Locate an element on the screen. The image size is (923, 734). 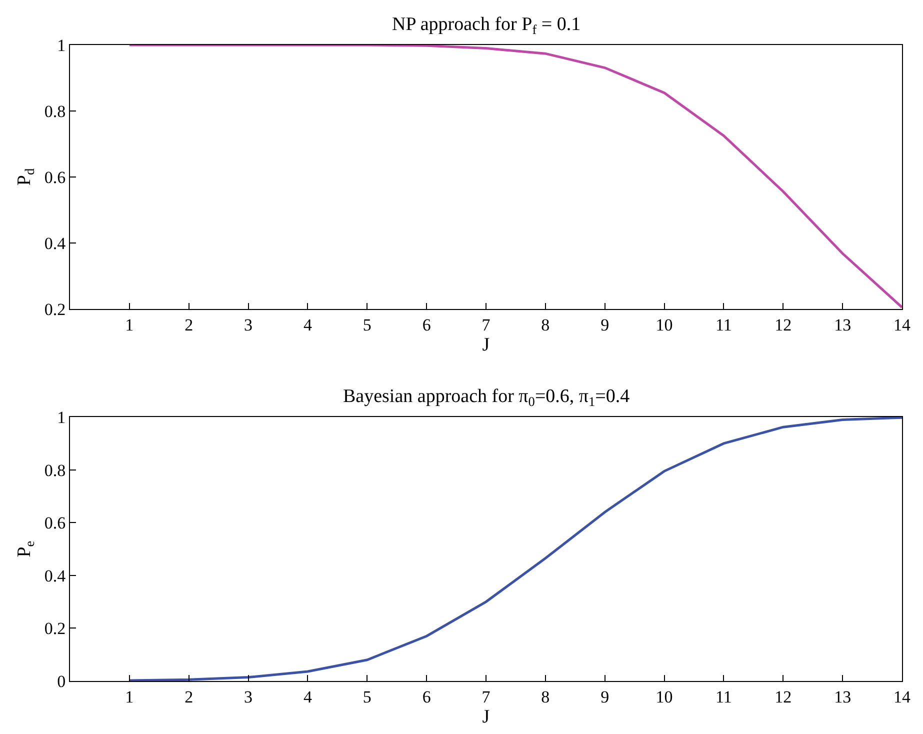
y-tick-label: 0 is located at coordinates (61, 681).